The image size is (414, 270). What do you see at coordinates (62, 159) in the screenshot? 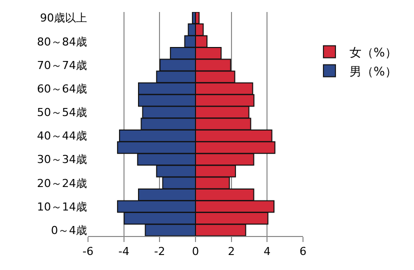
I see `y-tick-label: 30～34歳` at bounding box center [62, 159].